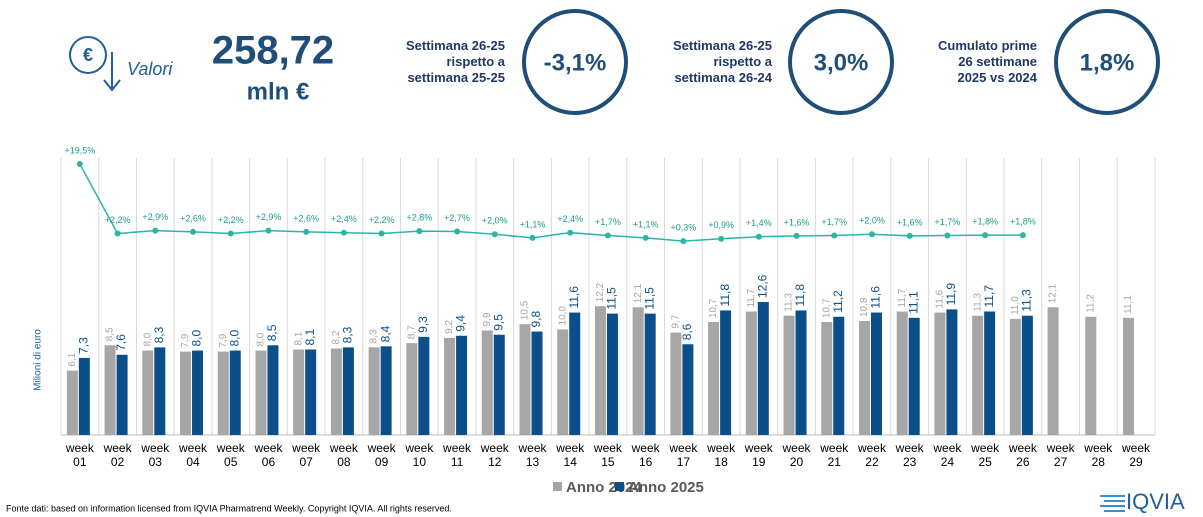 Image resolution: width=1203 pixels, height=517 pixels. Describe the element at coordinates (864, 307) in the screenshot. I see `data-label: 10,8` at that location.